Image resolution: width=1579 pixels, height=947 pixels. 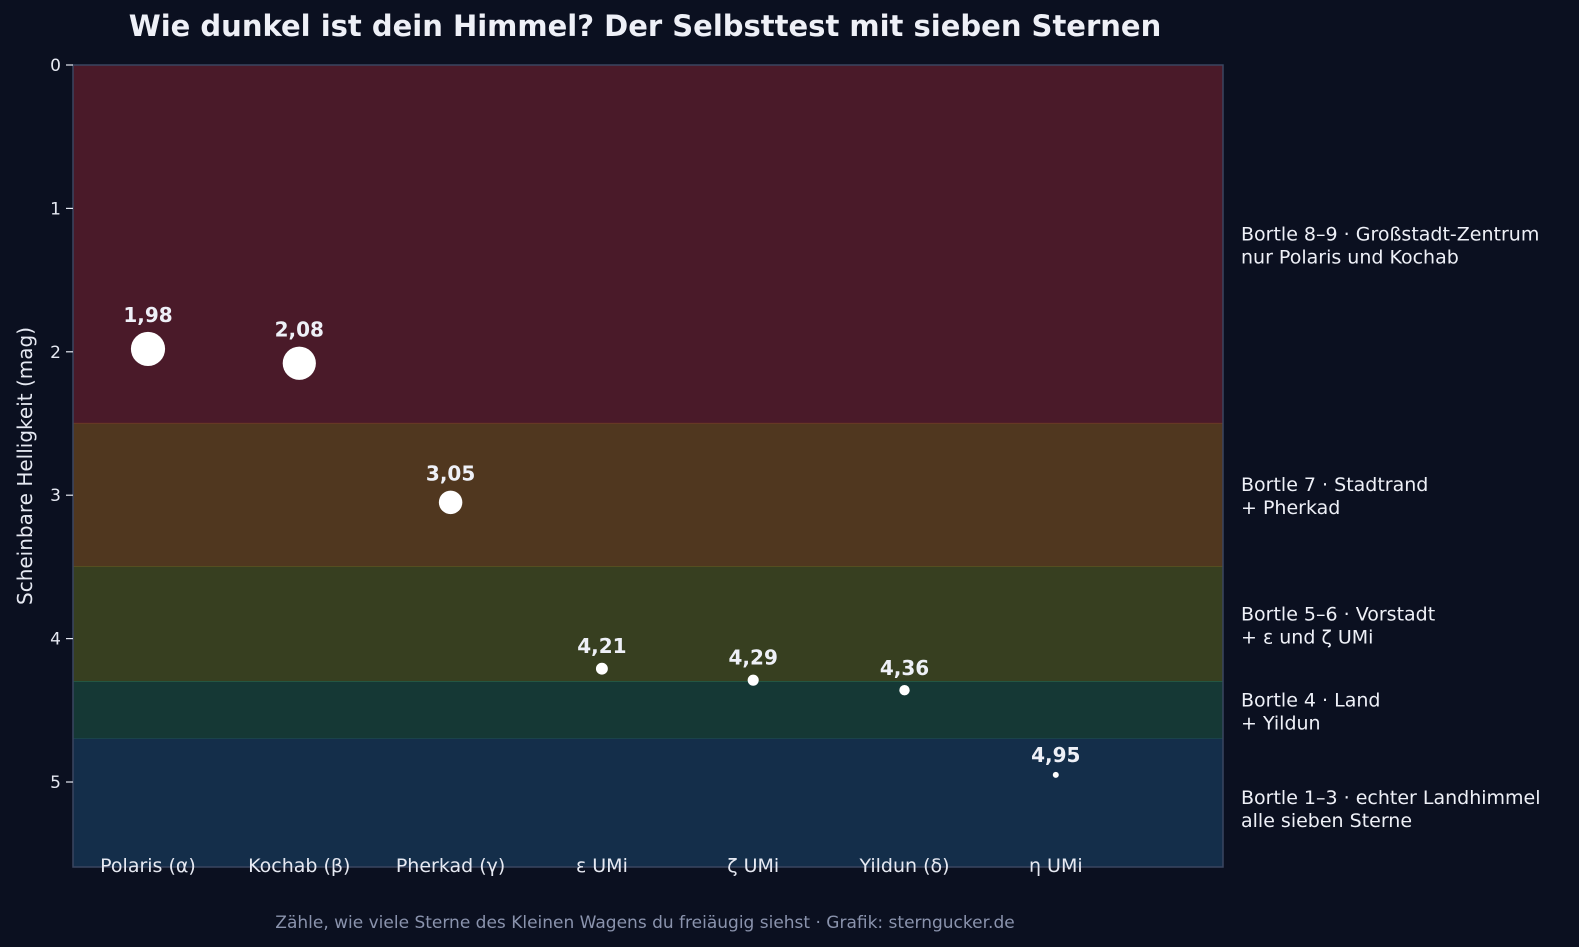 I want to click on zone-label-detail-1: + Pherkad, so click(x=1290, y=508).